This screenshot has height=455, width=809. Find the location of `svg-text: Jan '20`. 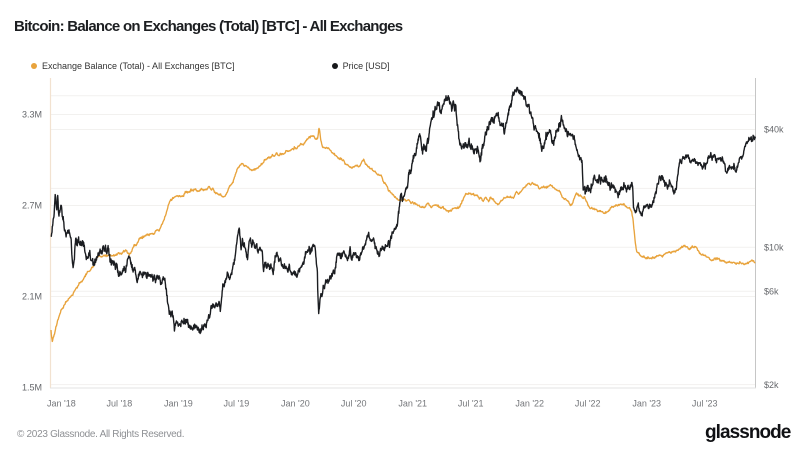

svg-text: Jan '20 is located at coordinates (295, 404).